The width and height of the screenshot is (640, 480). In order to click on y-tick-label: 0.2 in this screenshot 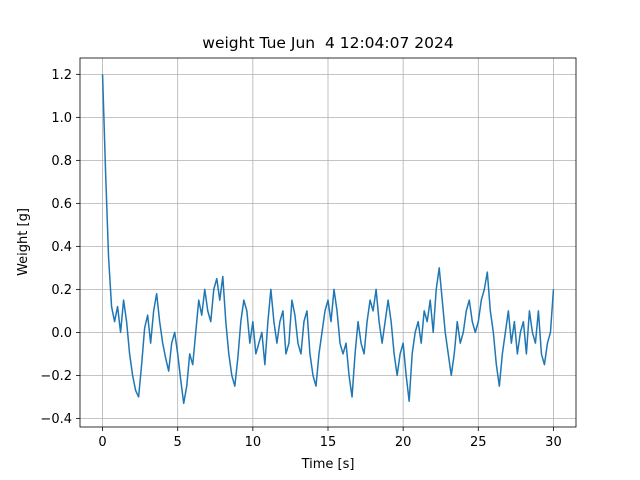, I will do `click(61, 290)`.